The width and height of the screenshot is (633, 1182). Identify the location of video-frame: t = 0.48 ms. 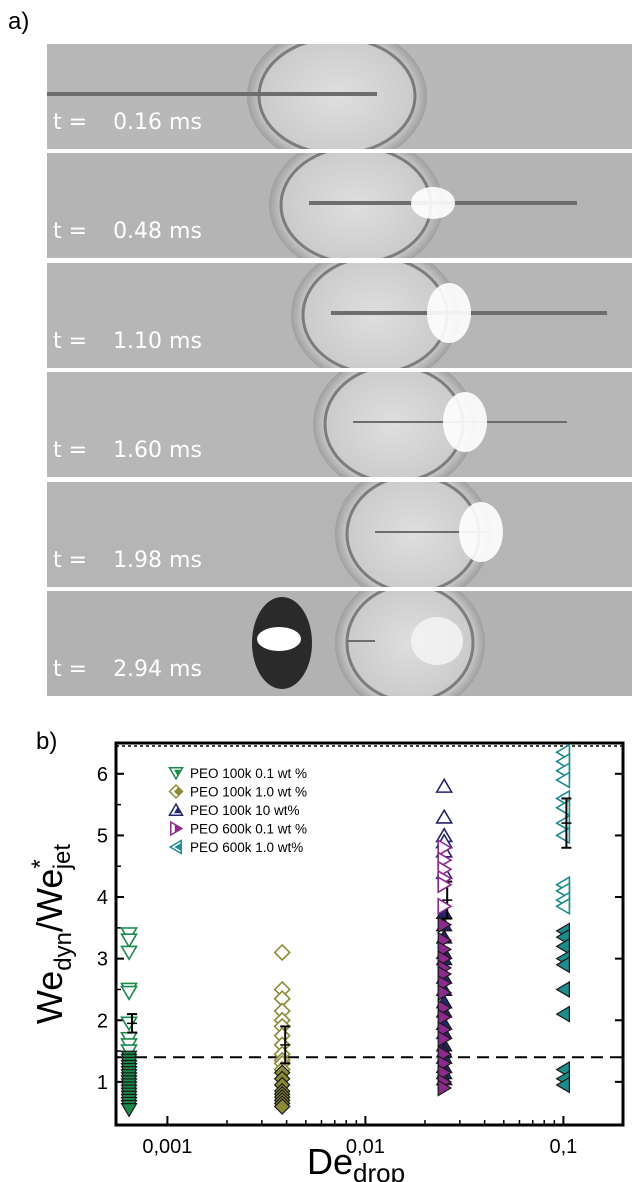
(339, 206).